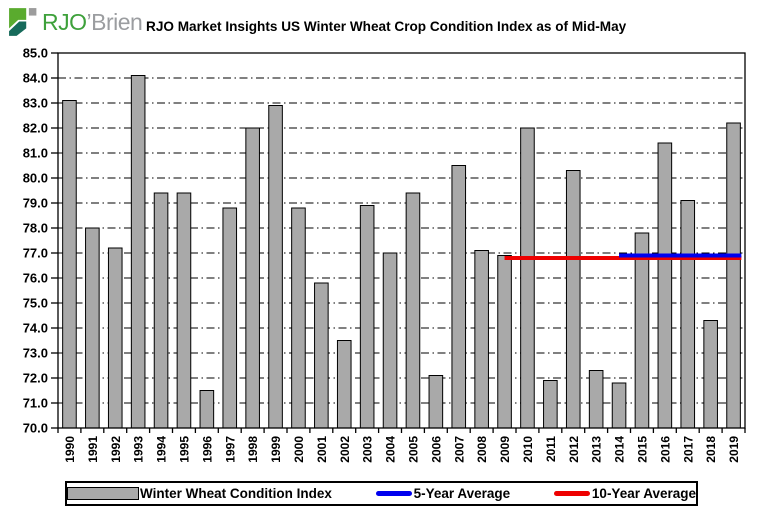  What do you see at coordinates (35, 278) in the screenshot?
I see `y-axis-label: 76.0` at bounding box center [35, 278].